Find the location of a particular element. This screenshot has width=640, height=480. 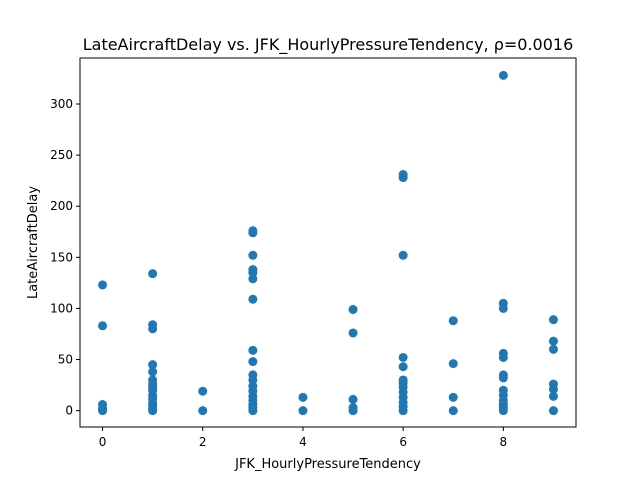

y-tick-label: 0 is located at coordinates (69, 411).